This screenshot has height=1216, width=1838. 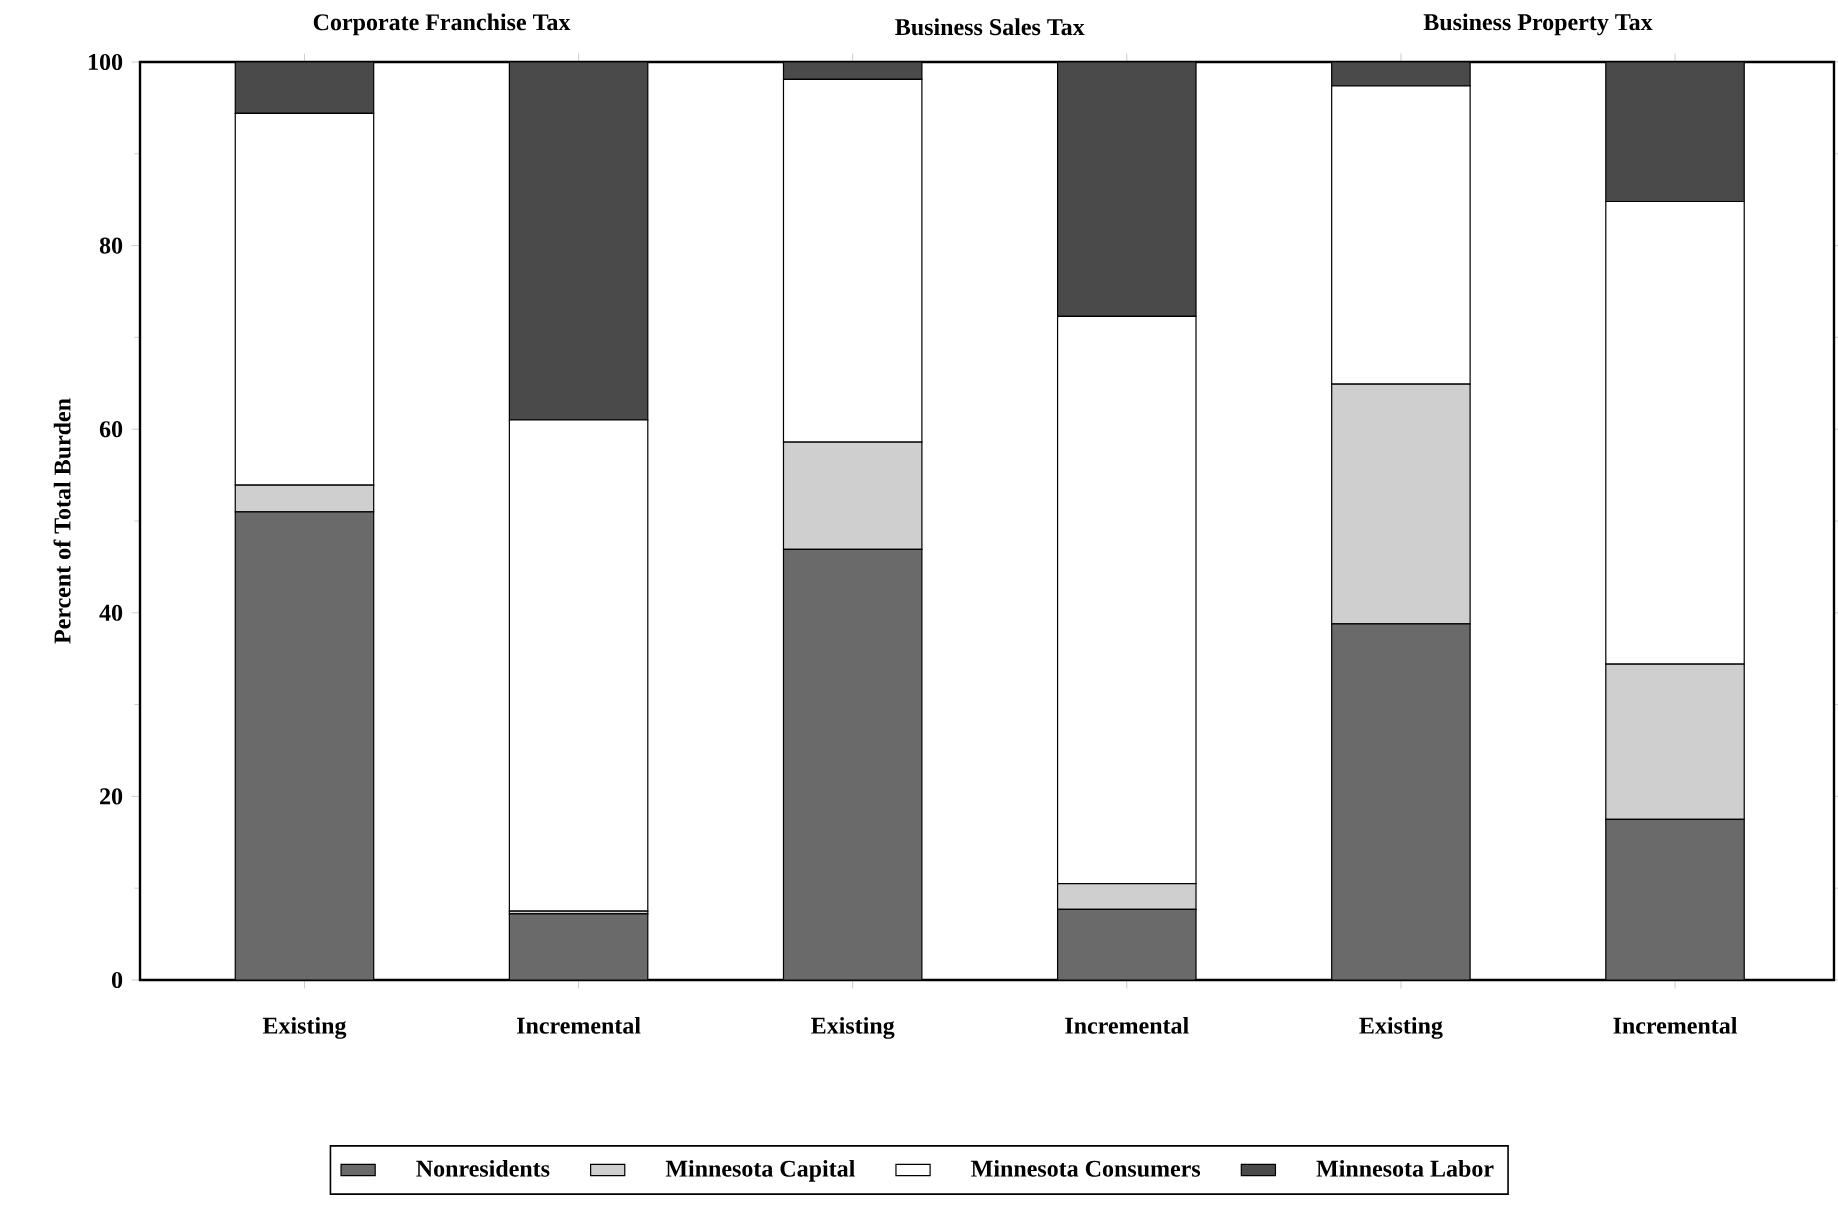 What do you see at coordinates (1405, 1168) in the screenshot?
I see `legend-label: Minnesota Labor` at bounding box center [1405, 1168].